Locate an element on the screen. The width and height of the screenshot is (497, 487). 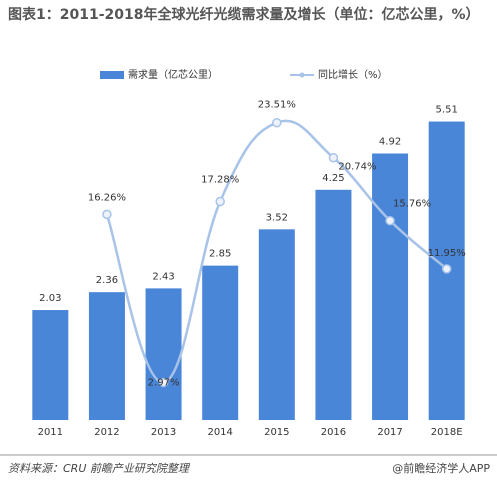
data-label: 23.51% is located at coordinates (277, 105).